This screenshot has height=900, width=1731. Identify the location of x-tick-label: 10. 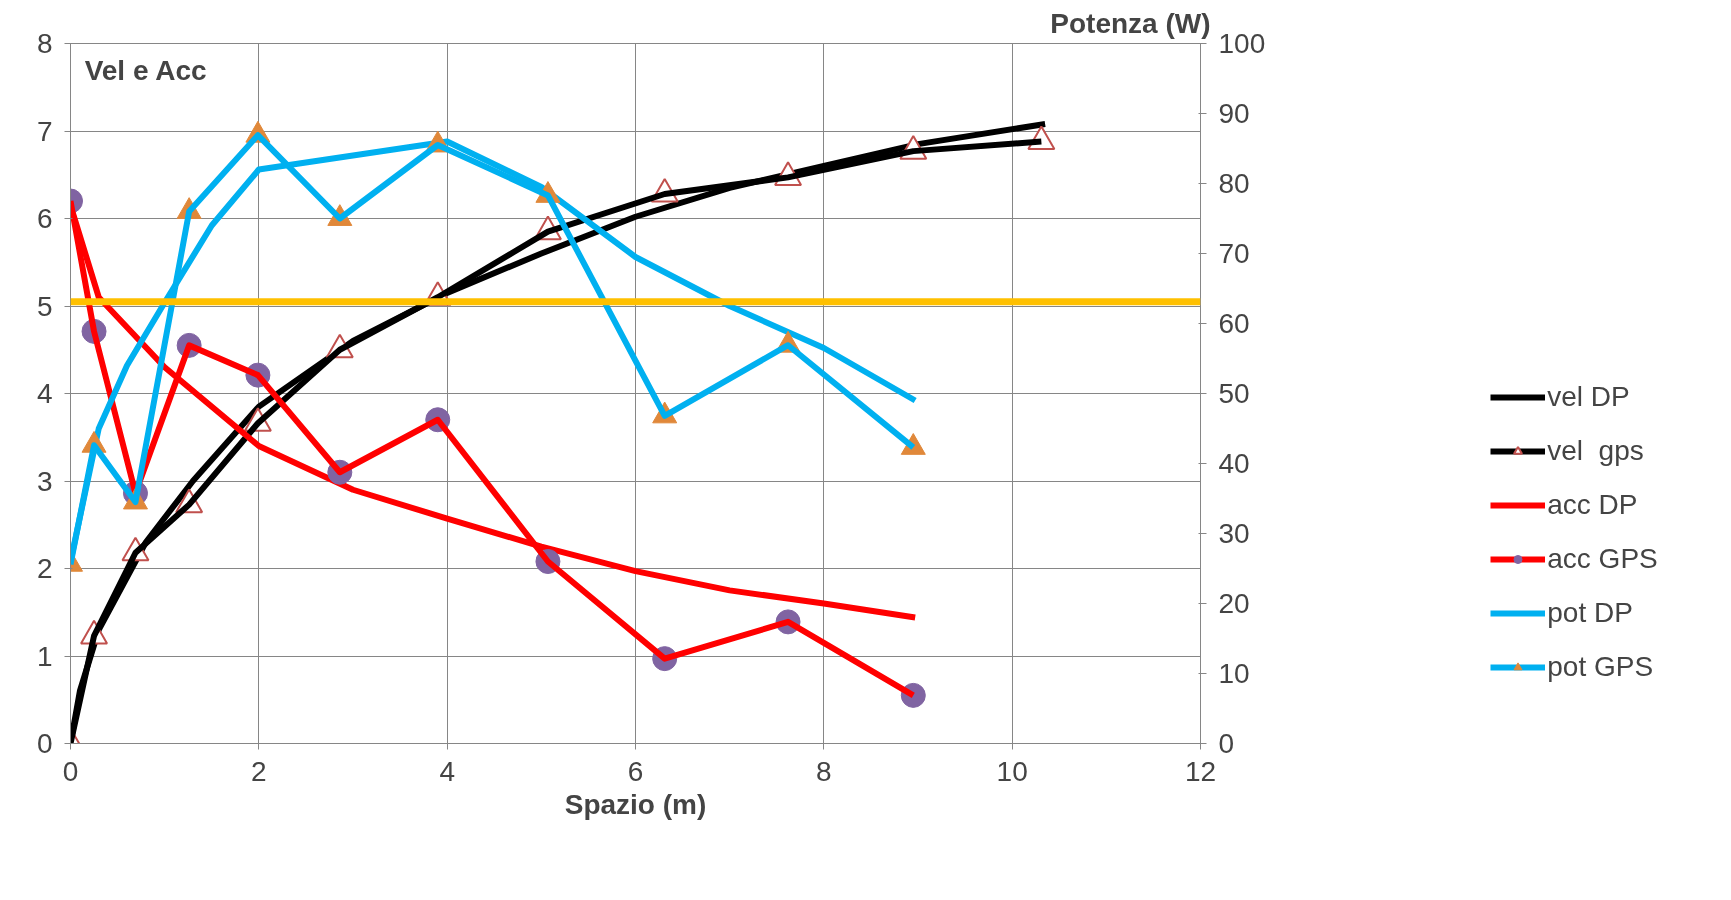
(1012, 771).